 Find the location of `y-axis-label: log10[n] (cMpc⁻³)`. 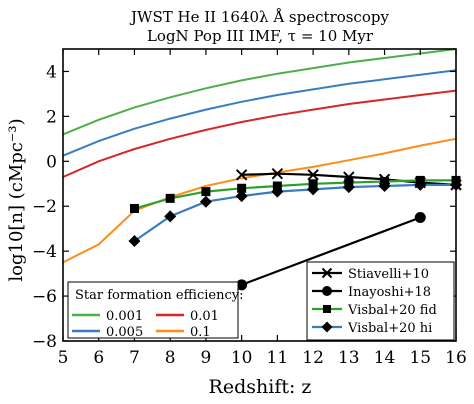

y-axis-label: log10[n] (cMpc⁻³) is located at coordinates (16, 199).